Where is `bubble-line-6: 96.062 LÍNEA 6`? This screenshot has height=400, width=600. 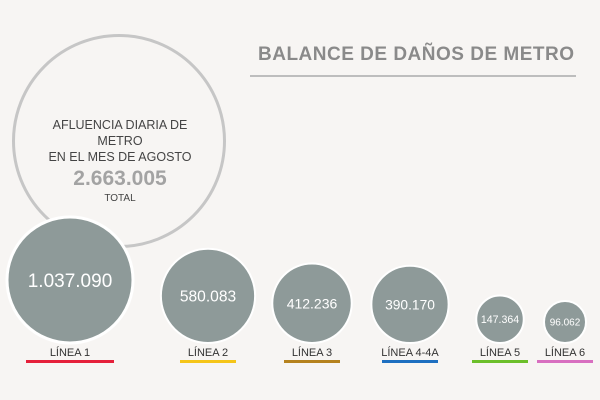 bubble-line-6: 96.062 LÍNEA 6 is located at coordinates (565, 331).